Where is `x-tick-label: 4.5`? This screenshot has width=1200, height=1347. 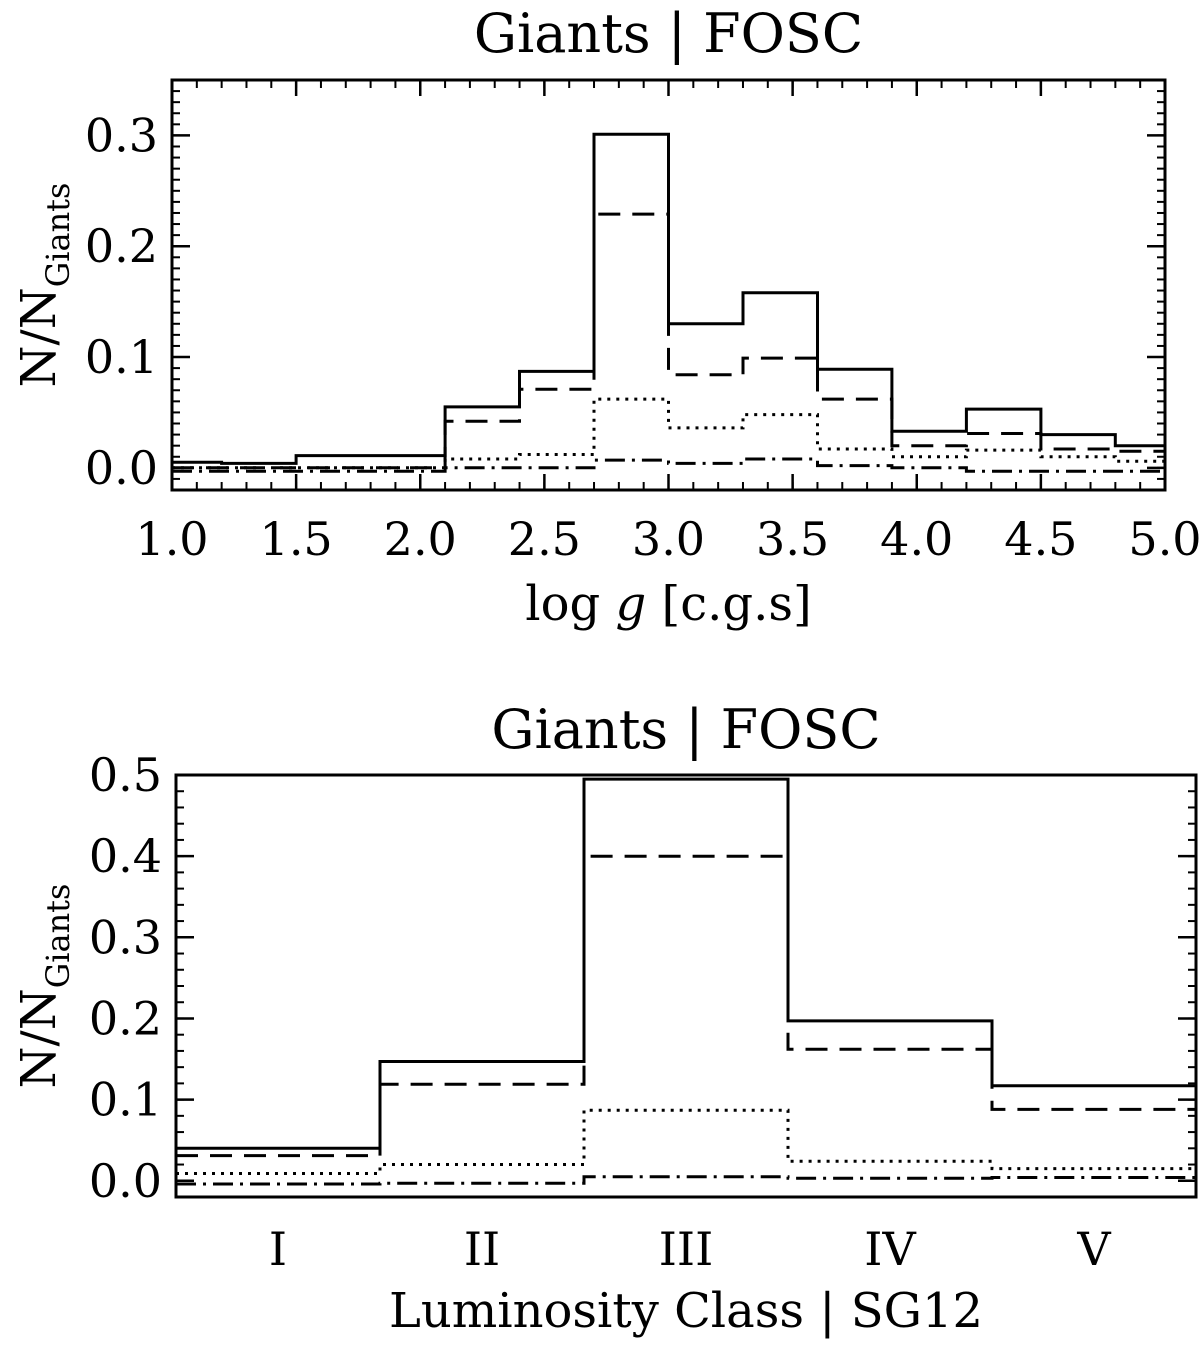 x-tick-label: 4.5 is located at coordinates (1040, 539).